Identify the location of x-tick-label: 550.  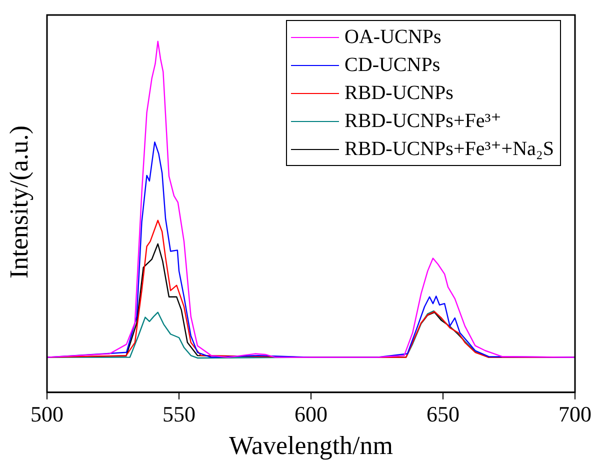
(179, 413).